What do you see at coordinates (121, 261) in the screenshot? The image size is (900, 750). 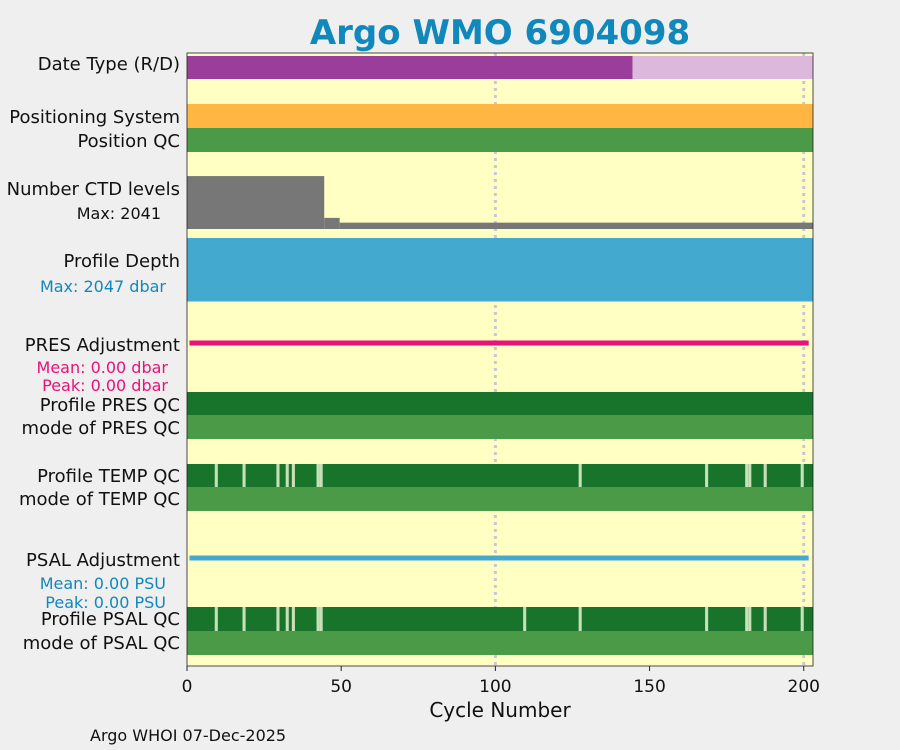 I see `label-profile-depth: Profile Depth` at bounding box center [121, 261].